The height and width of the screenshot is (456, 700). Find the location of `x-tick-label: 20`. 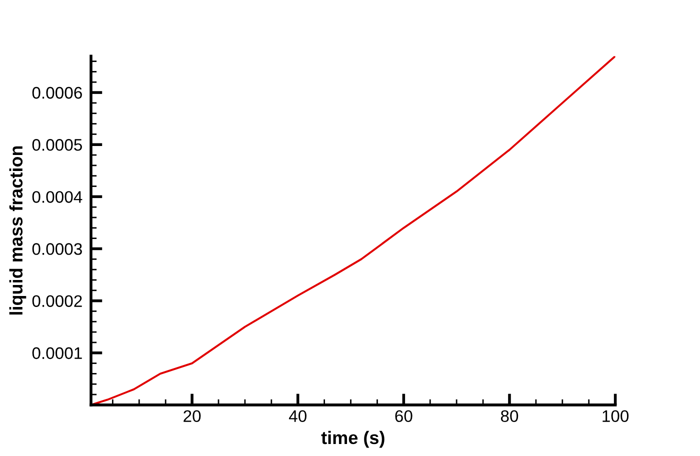

x-tick-label: 20 is located at coordinates (192, 416).